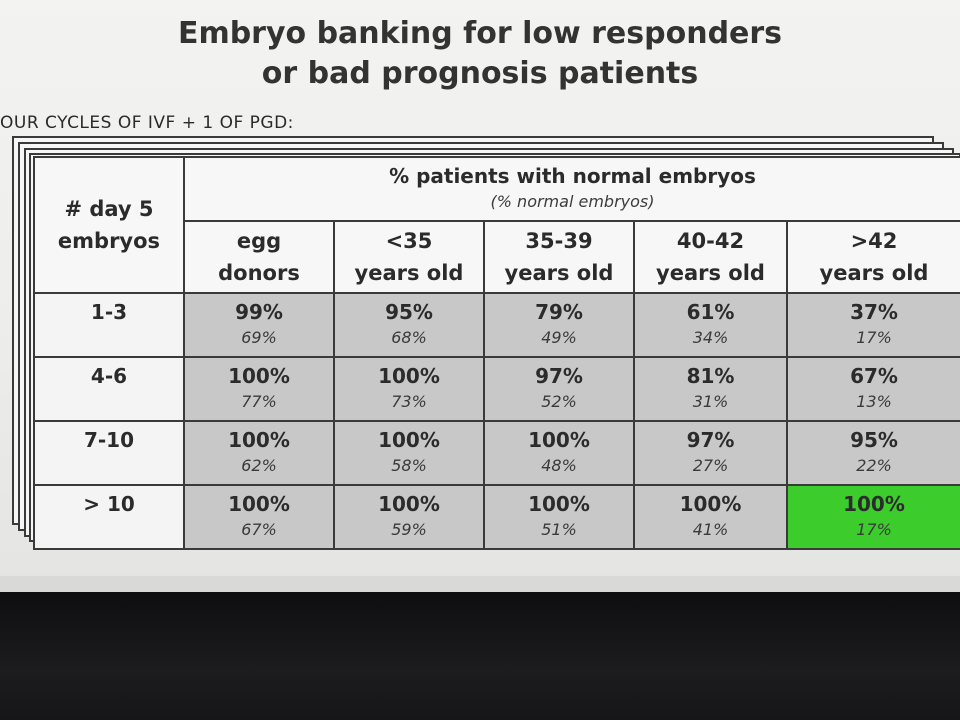 Image resolution: width=960 pixels, height=720 pixels. Describe the element at coordinates (874, 376) in the screenshot. I see `cell-percent: 67%` at that location.